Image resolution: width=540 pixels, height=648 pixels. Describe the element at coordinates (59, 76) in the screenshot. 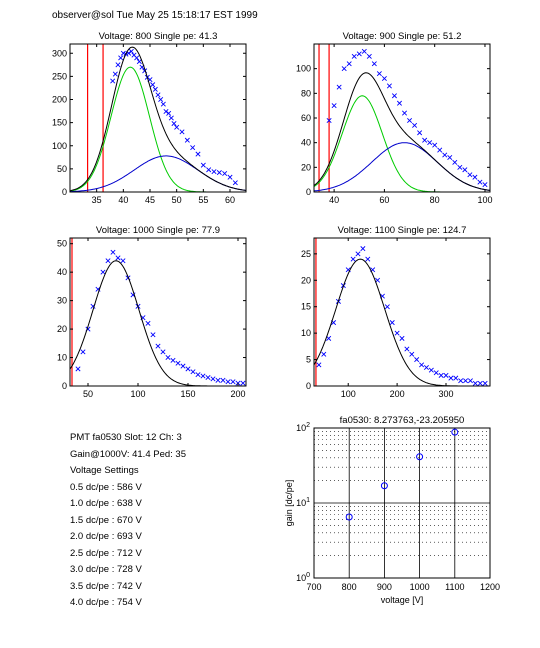

I see `y-tick-label: 250` at that location.